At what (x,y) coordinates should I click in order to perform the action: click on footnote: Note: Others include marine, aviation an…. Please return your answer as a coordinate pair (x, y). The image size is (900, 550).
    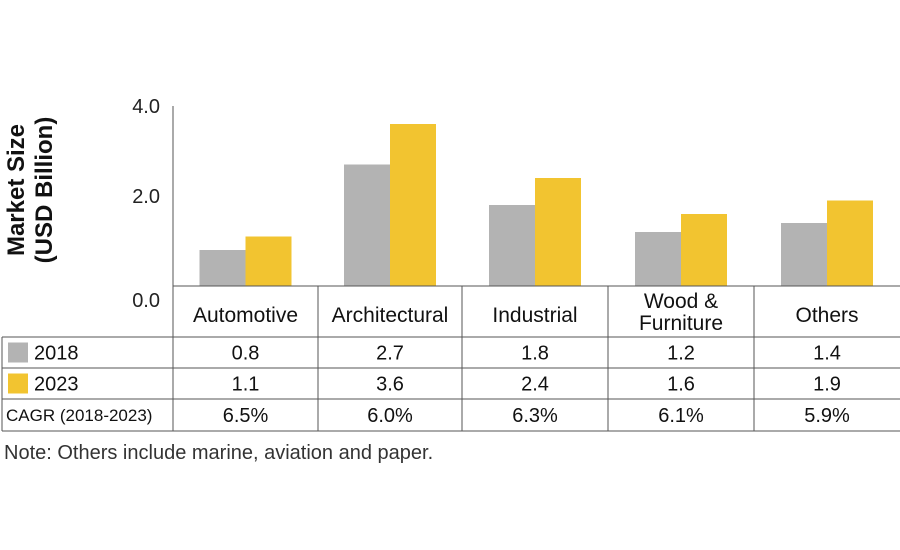
    Looking at the image, I should click on (218, 453).